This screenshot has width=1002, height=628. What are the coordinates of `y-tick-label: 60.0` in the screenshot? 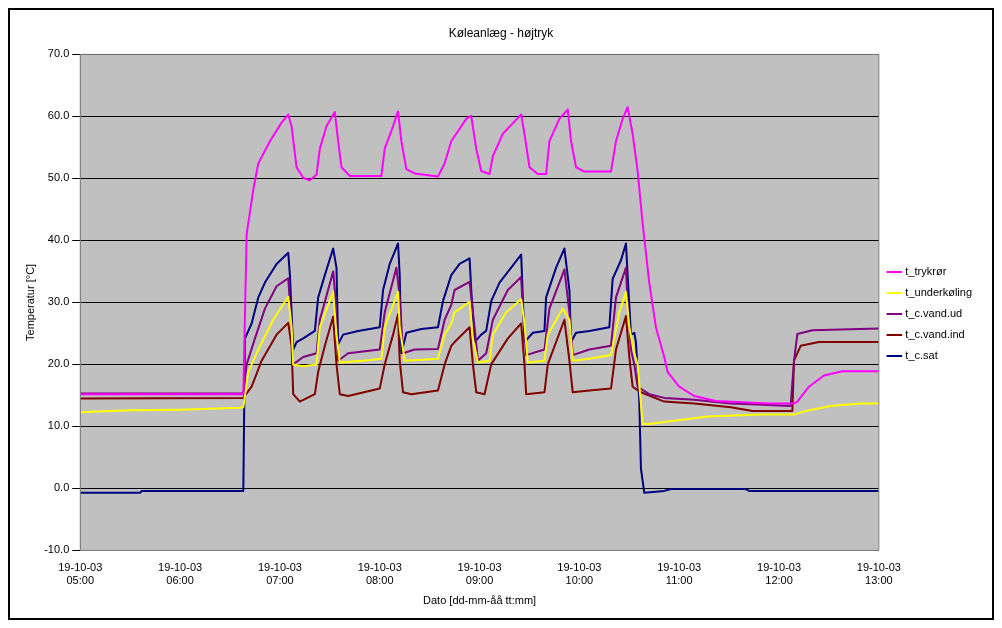 It's located at (58, 115).